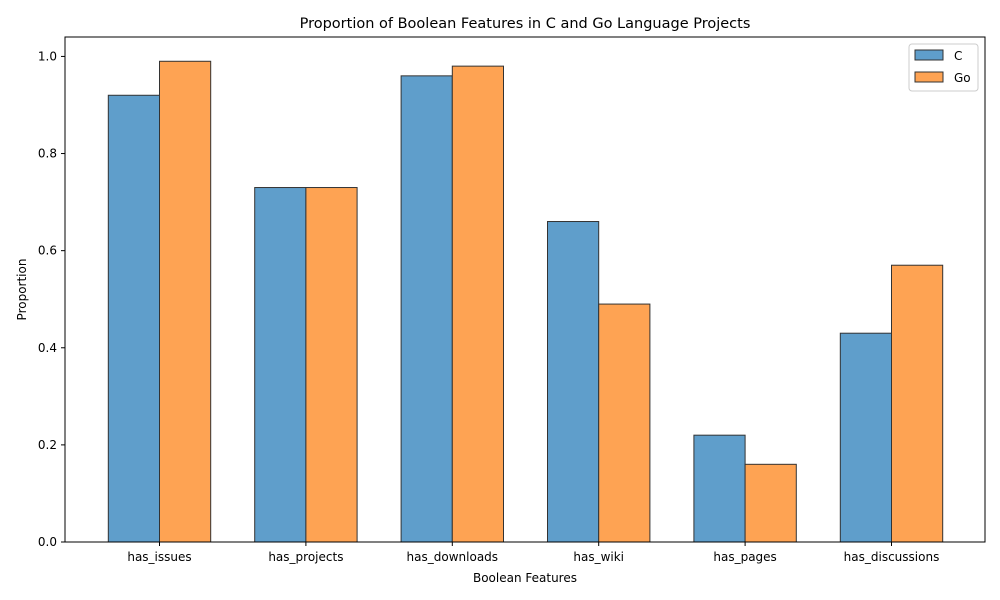 The width and height of the screenshot is (1000, 600). What do you see at coordinates (744, 557) in the screenshot?
I see `x-tick-label: has_pages` at bounding box center [744, 557].